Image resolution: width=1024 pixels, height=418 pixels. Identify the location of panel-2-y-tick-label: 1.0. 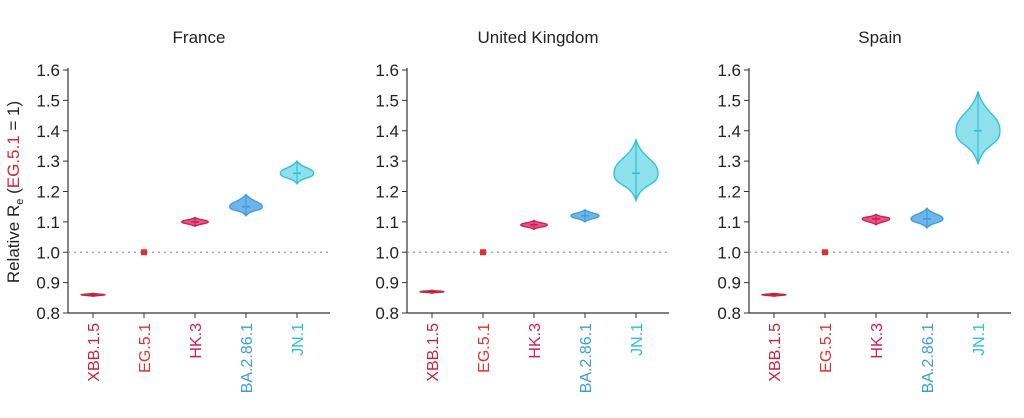
(729, 252).